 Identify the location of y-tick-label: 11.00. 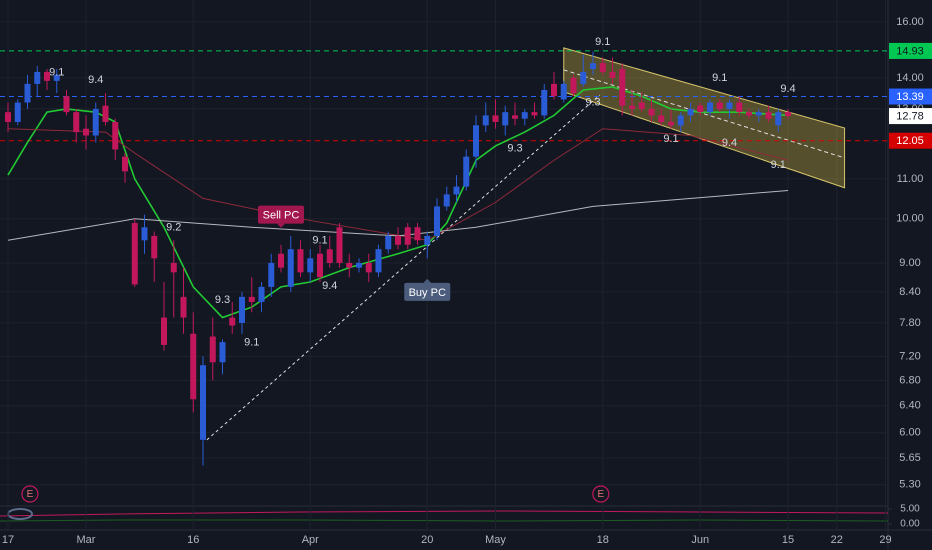
(910, 179).